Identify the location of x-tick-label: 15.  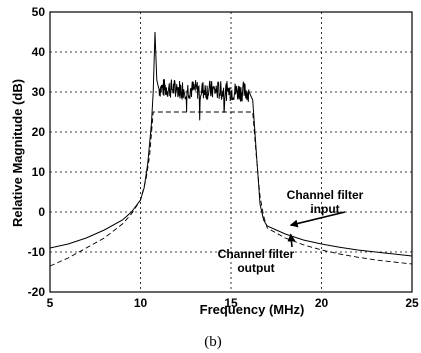
(231, 303).